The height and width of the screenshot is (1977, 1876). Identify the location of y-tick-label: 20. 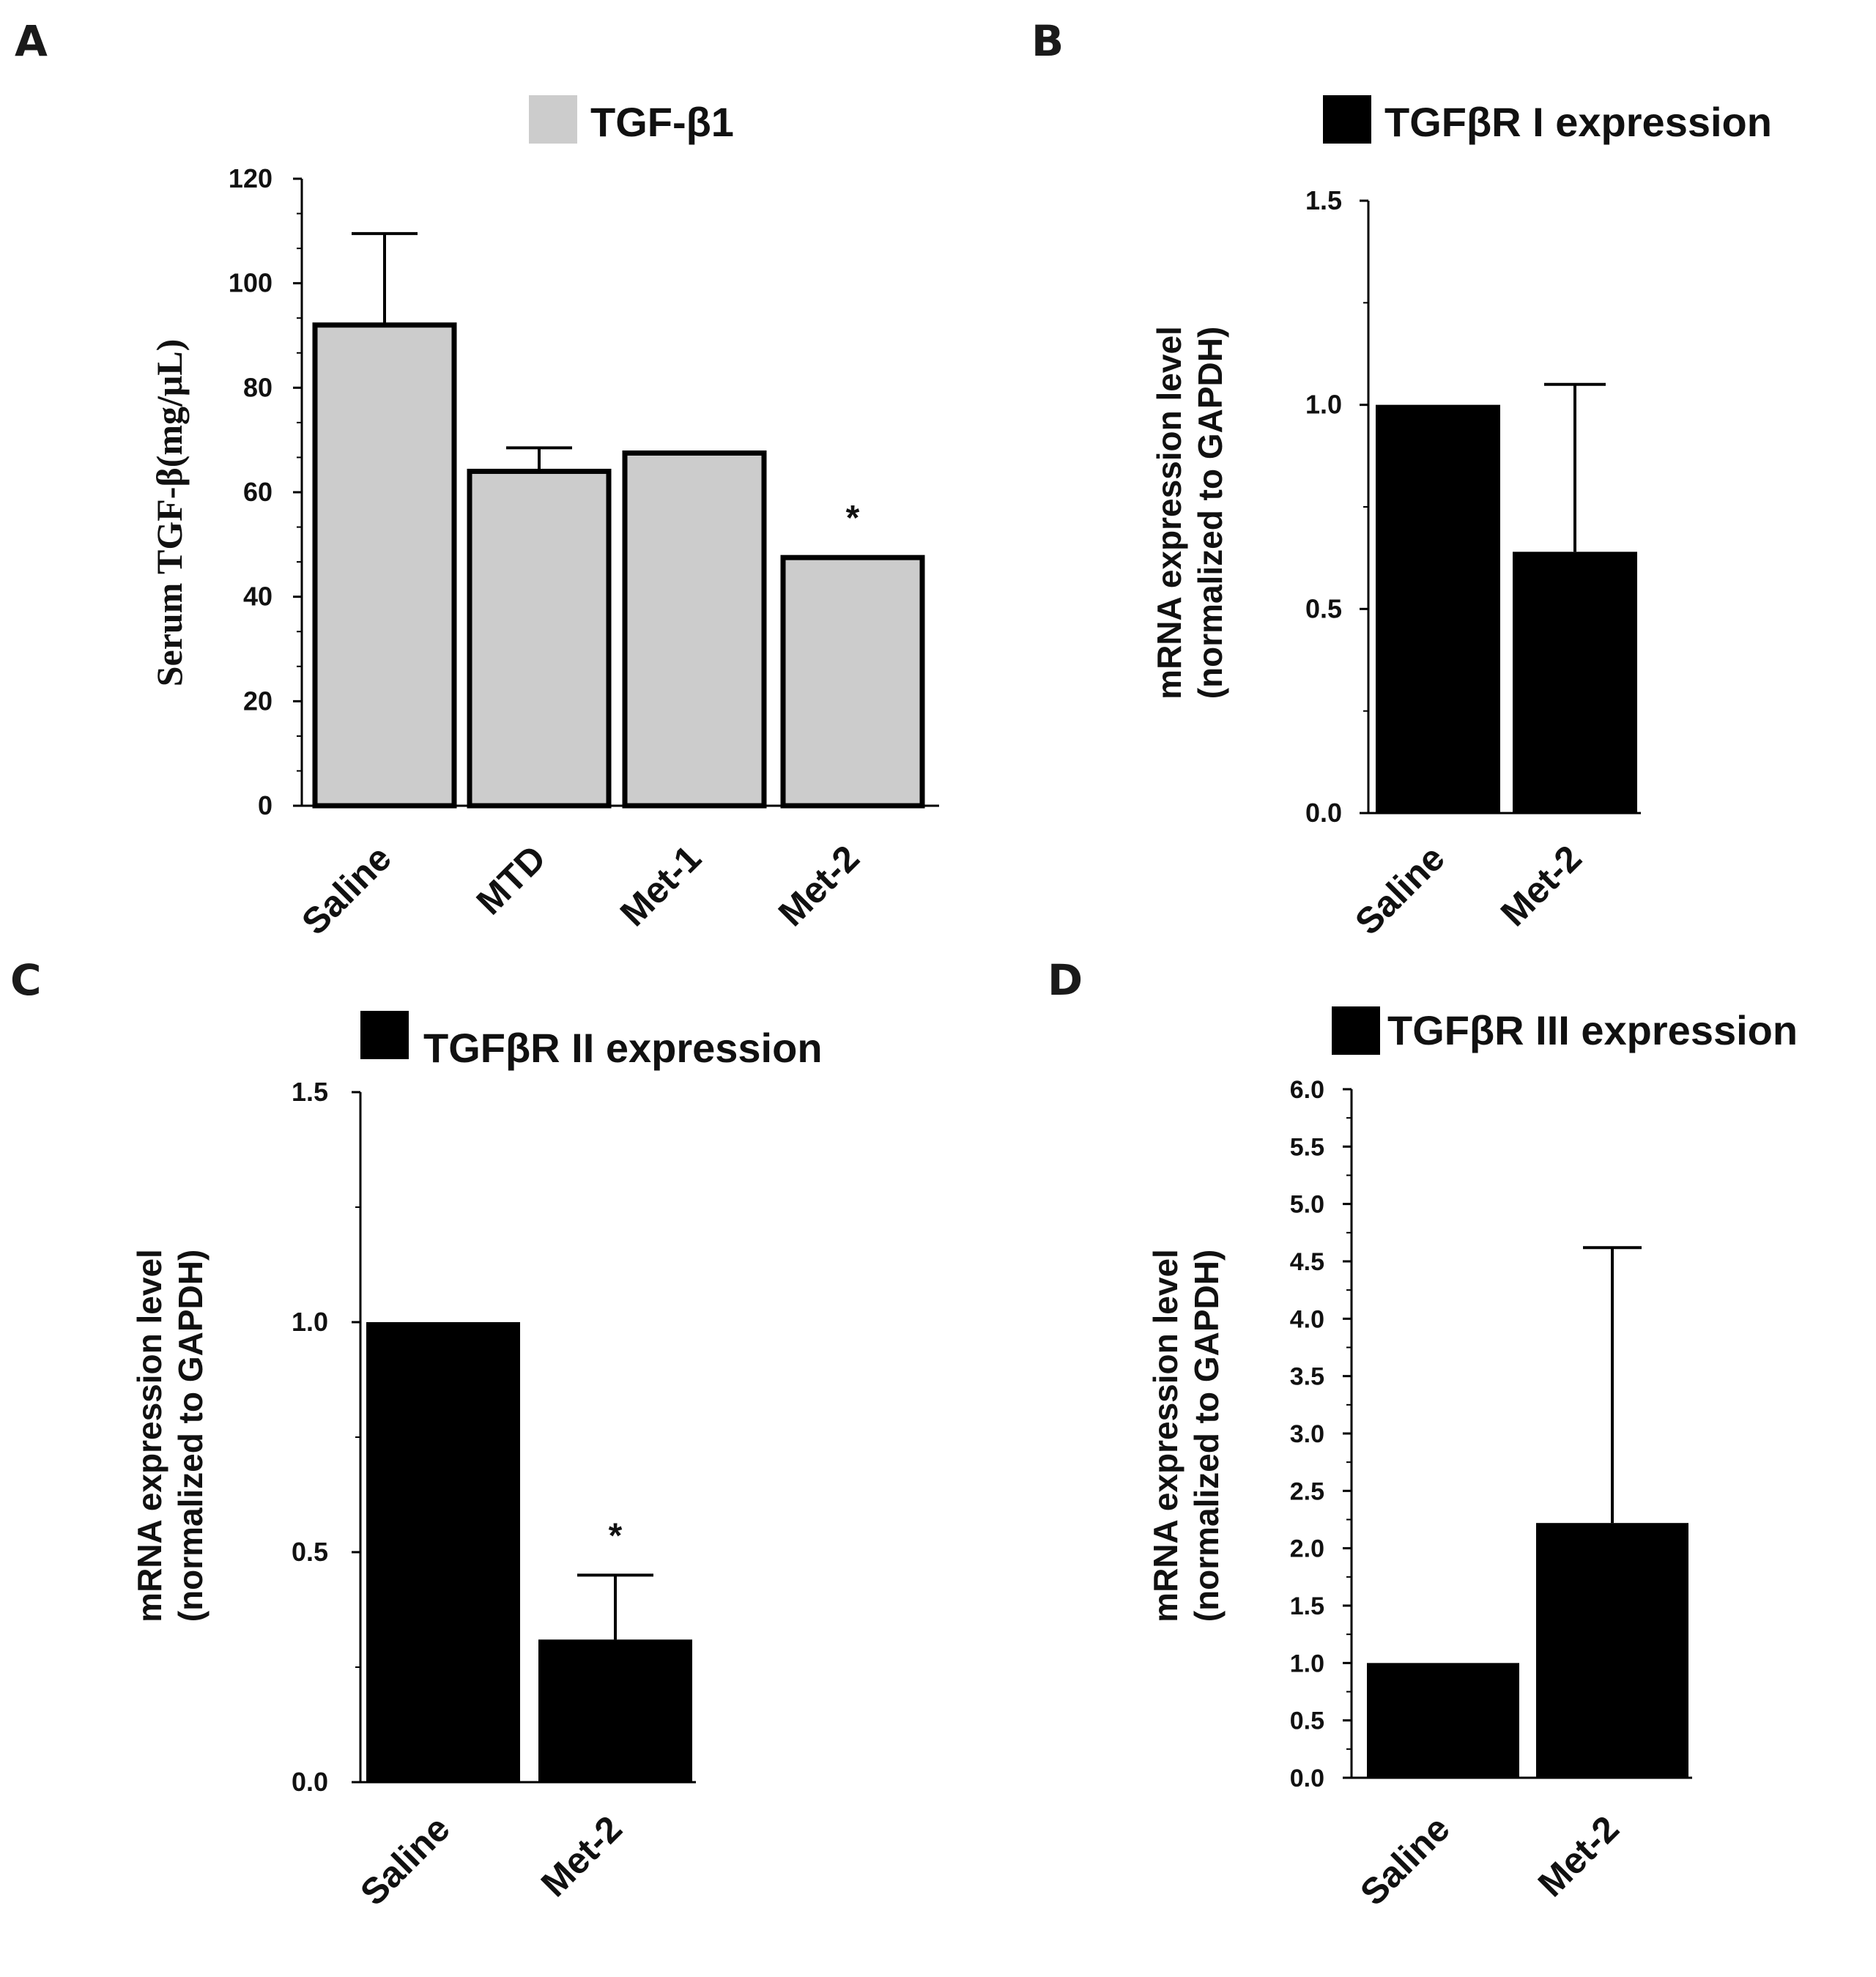
(257, 701).